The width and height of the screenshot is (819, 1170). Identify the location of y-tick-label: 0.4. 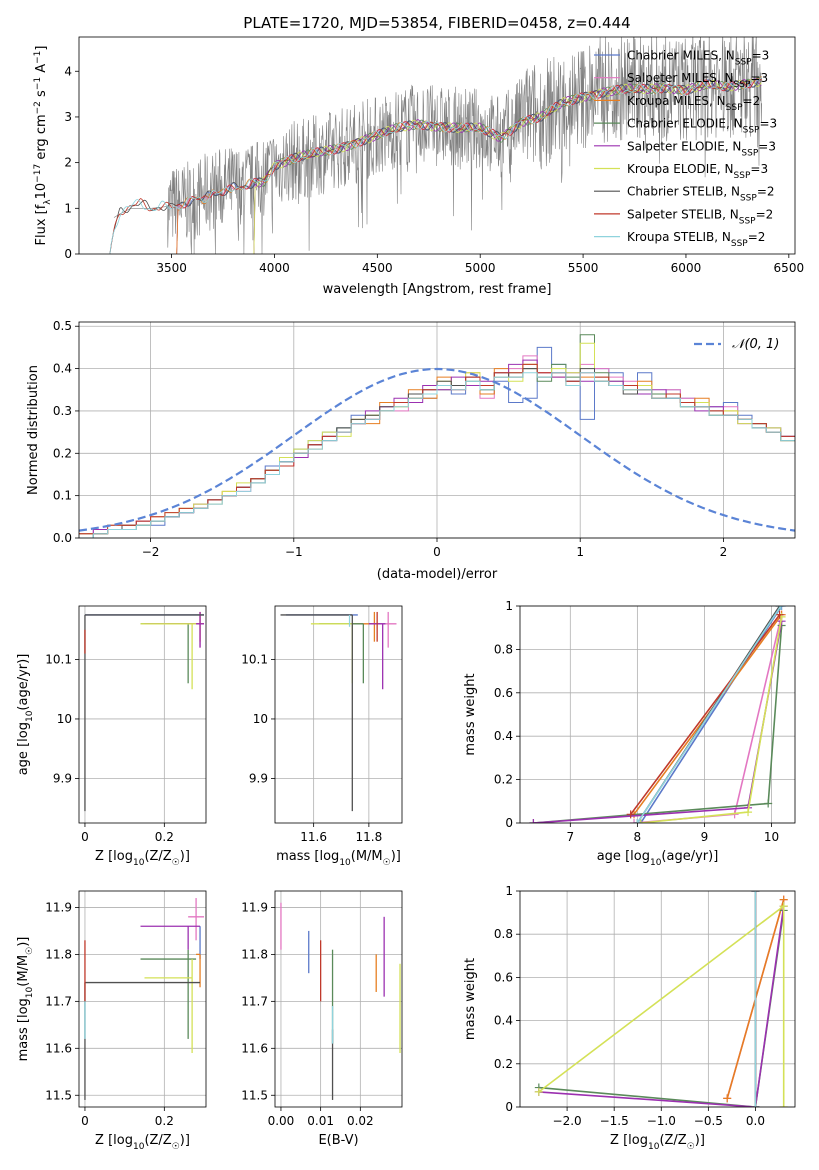
(503, 736).